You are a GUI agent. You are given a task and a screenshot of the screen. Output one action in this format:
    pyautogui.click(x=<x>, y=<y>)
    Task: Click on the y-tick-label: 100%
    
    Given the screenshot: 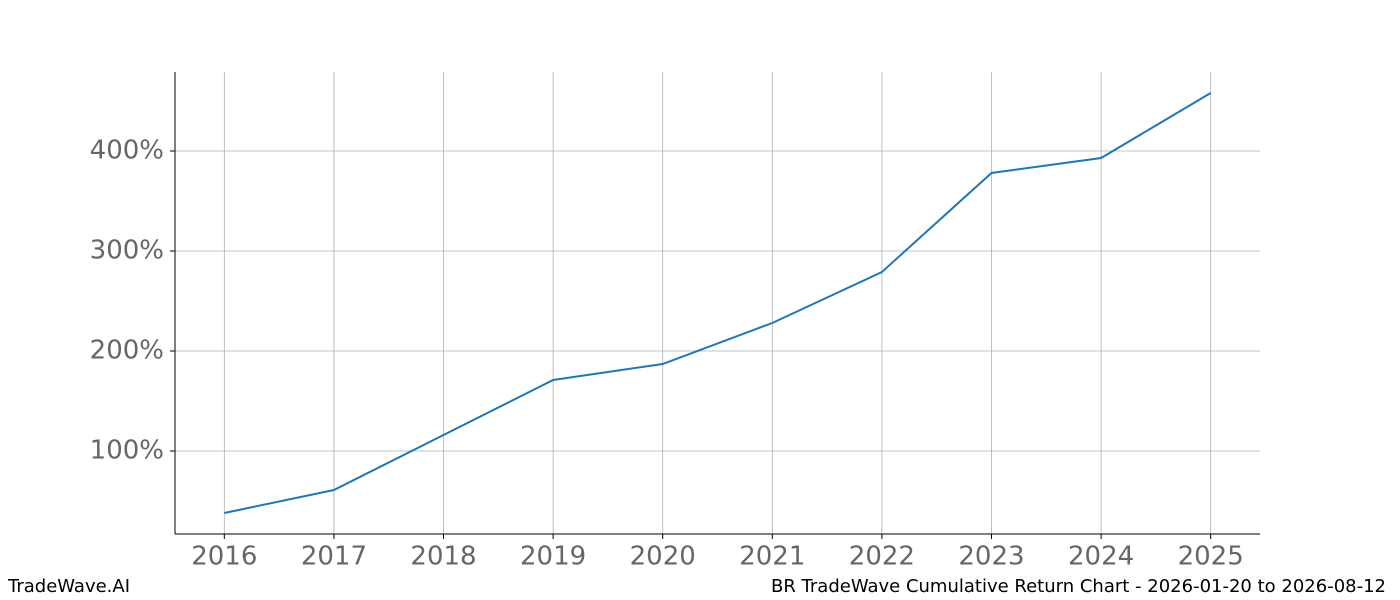 What is the action you would take?
    pyautogui.click(x=127, y=451)
    